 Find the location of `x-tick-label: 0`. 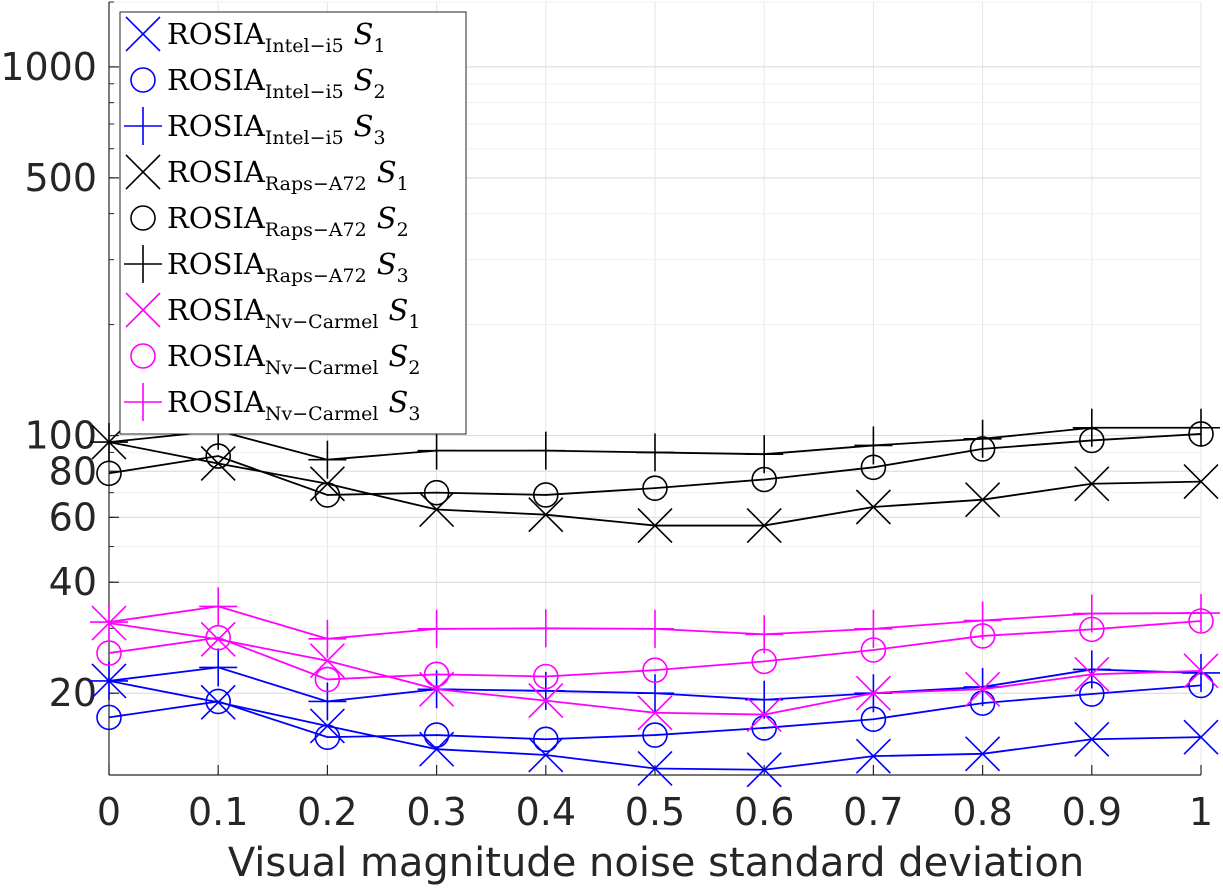

x-tick-label: 0 is located at coordinates (109, 812).